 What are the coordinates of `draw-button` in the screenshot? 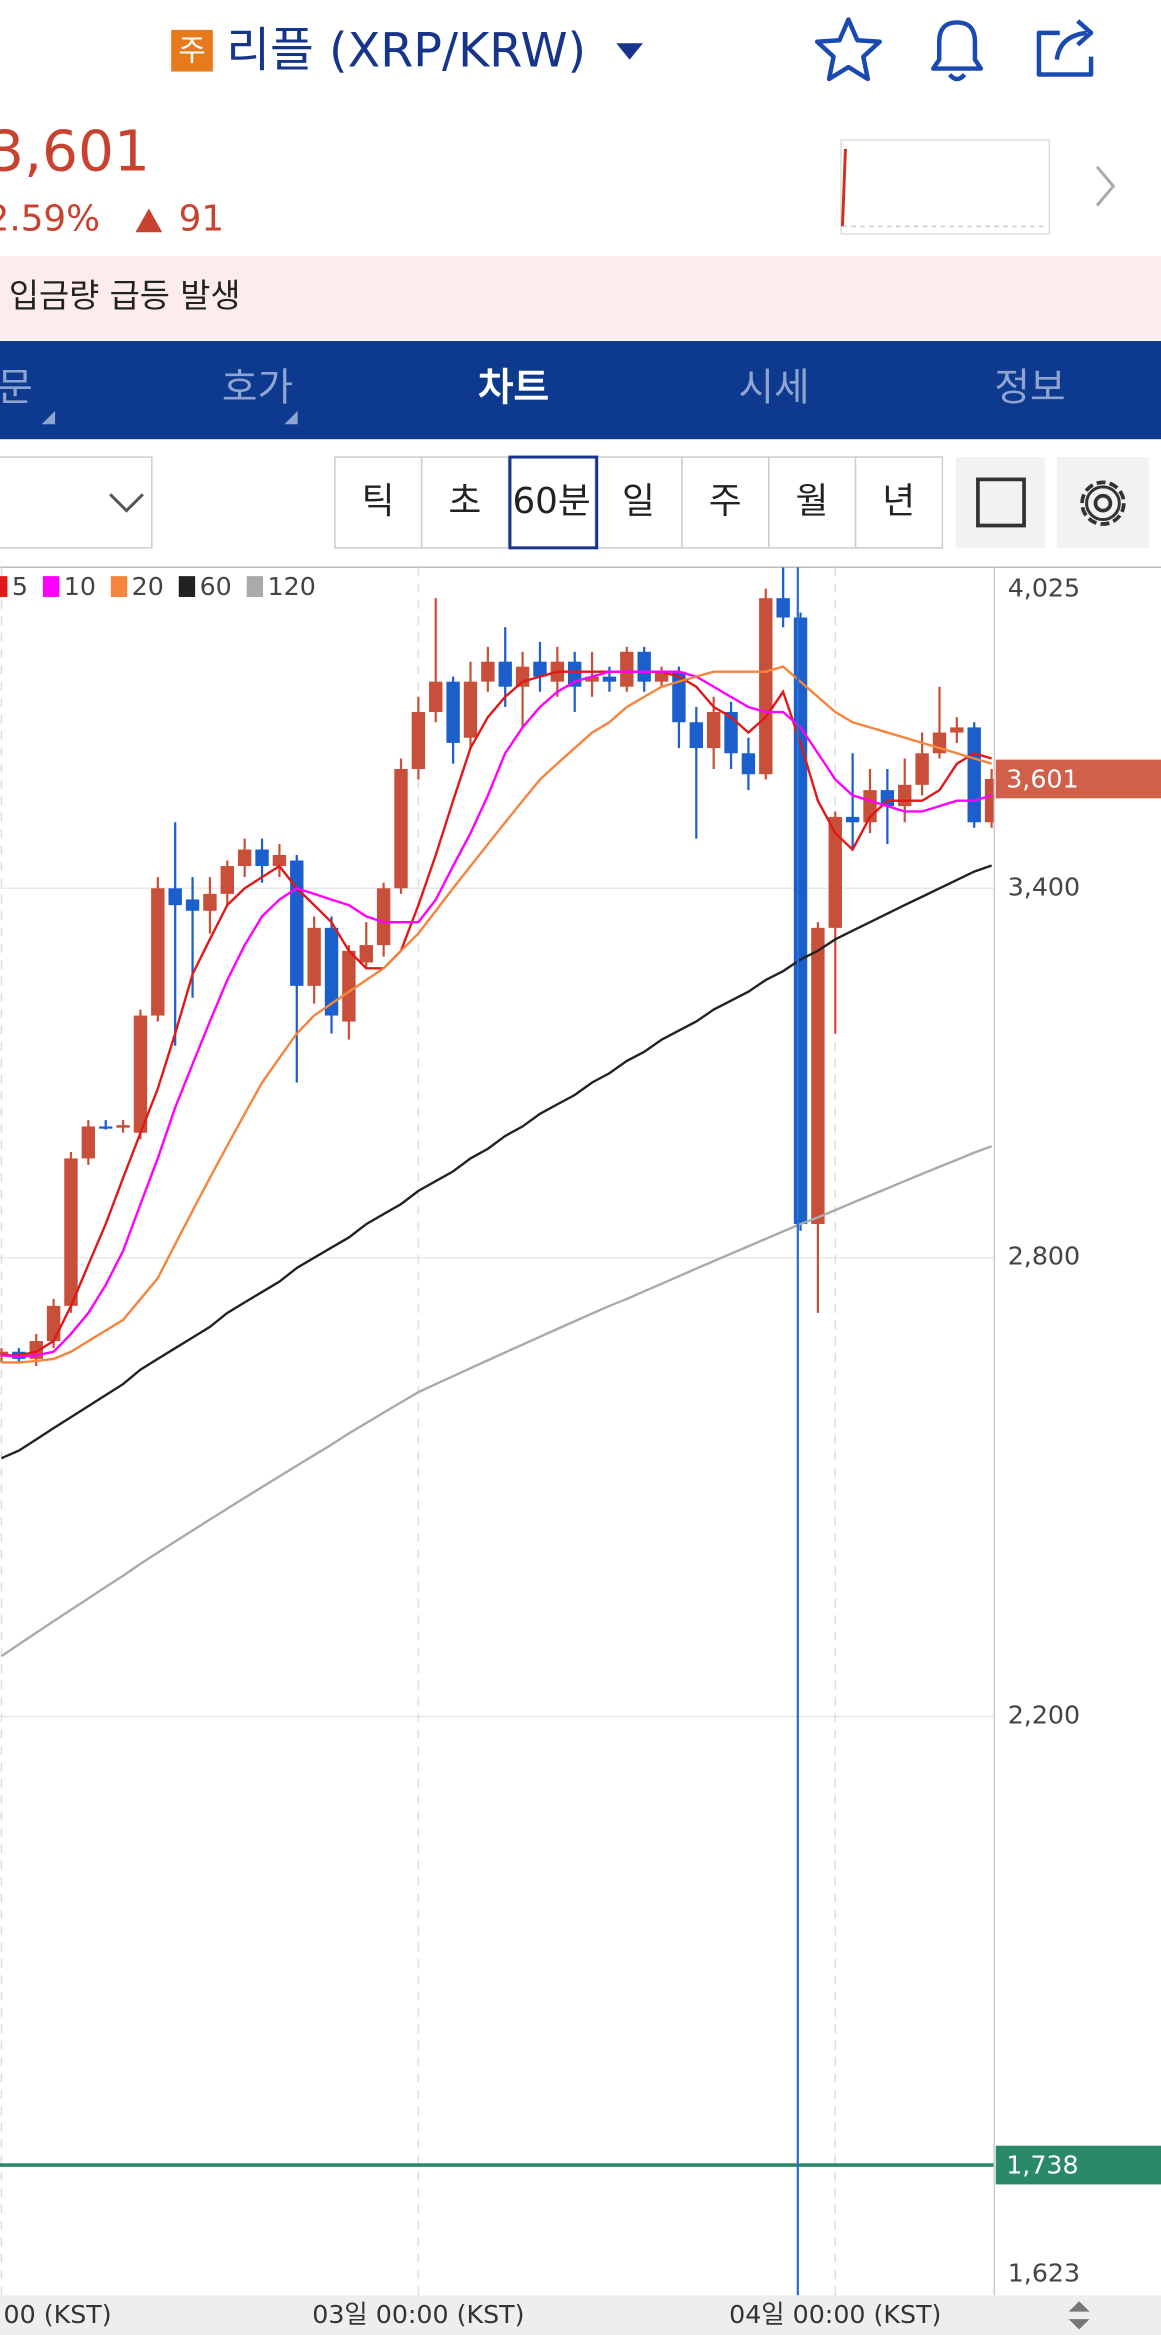 It's located at (1000, 502).